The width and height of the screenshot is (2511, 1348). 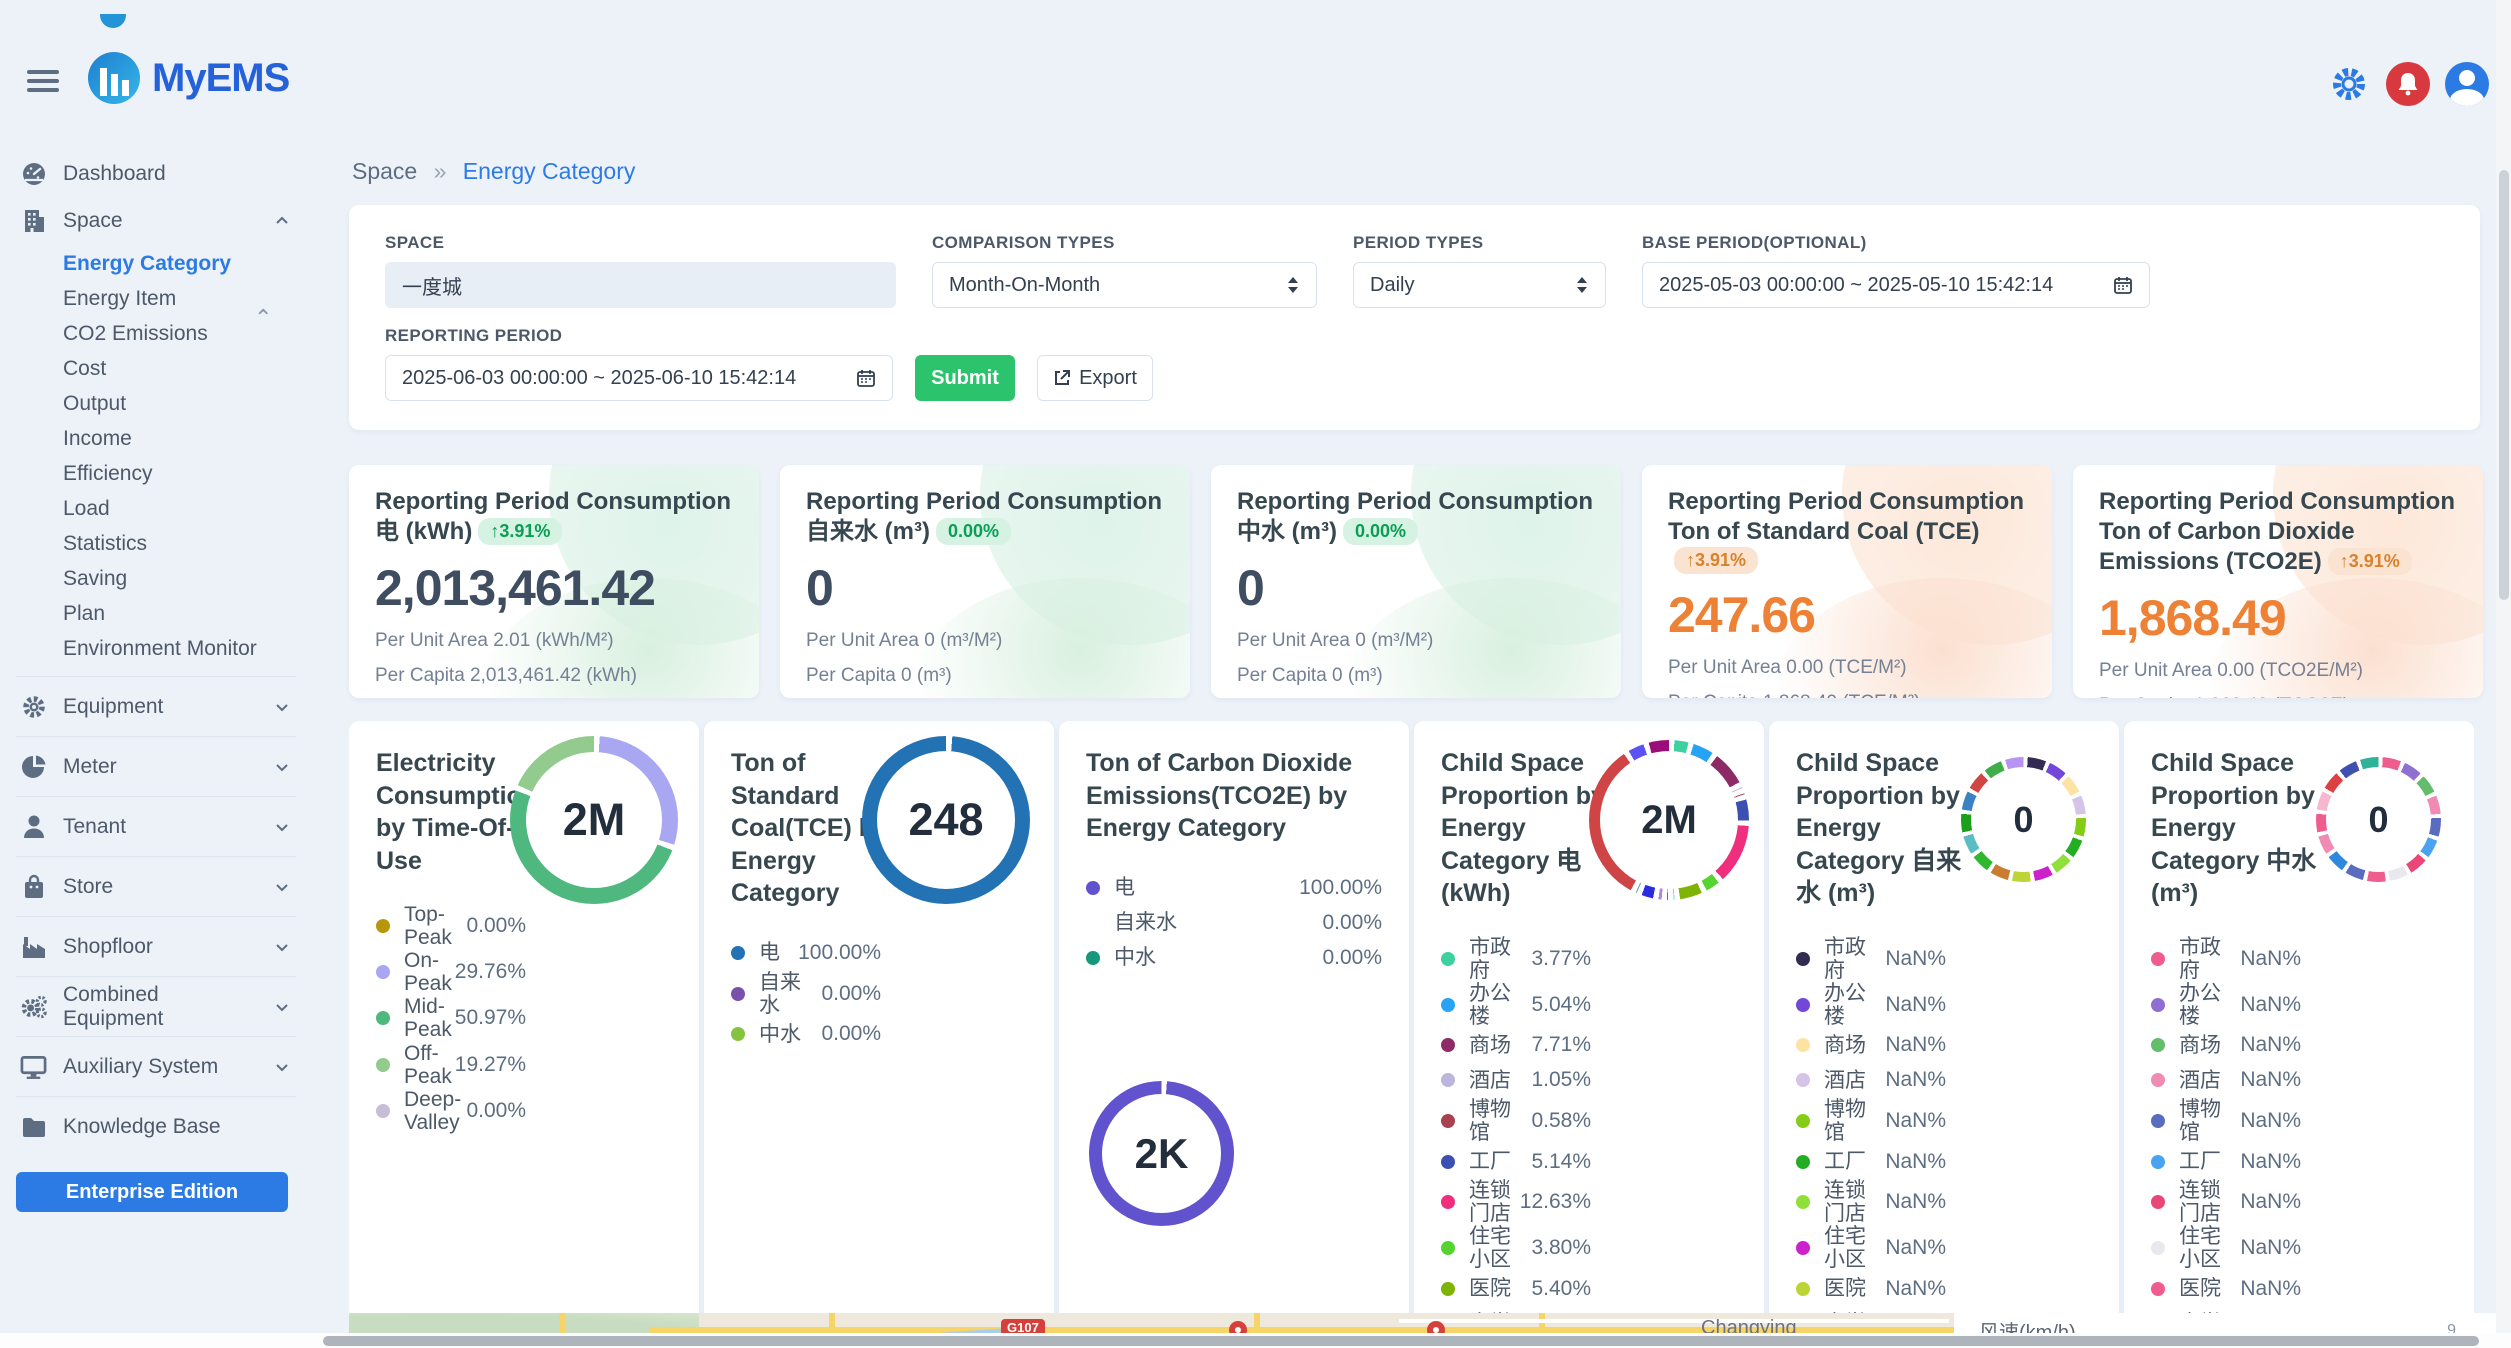 What do you see at coordinates (2349, 84) in the screenshot?
I see `settings-gear-icon` at bounding box center [2349, 84].